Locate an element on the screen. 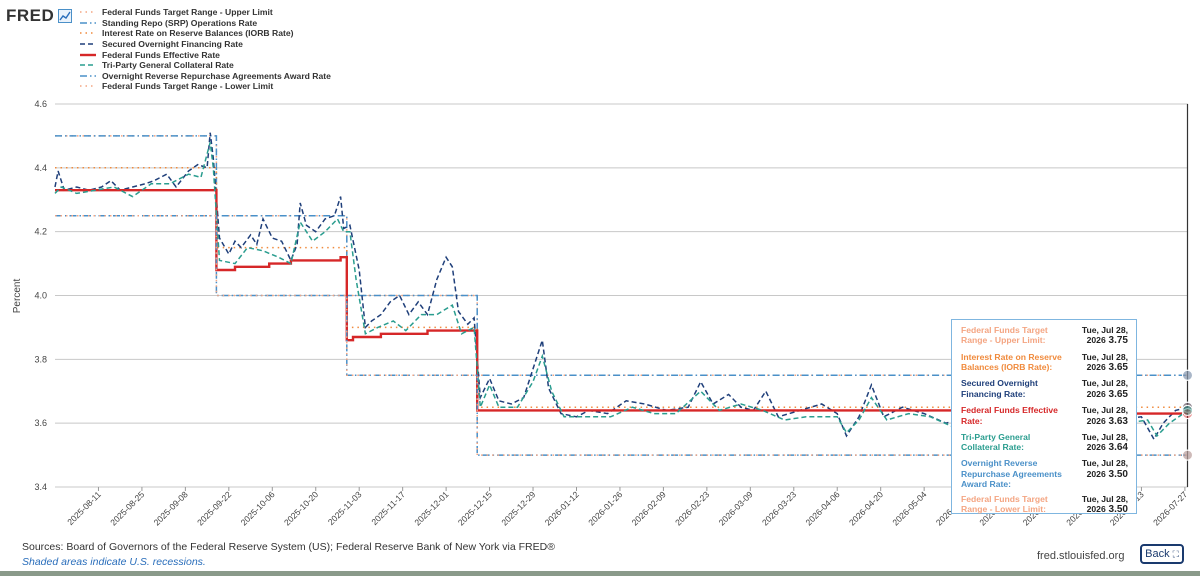 The image size is (1200, 576). tooltip-value-cell: Tue, Jul 28, 2026 3.64 is located at coordinates (1095, 443).